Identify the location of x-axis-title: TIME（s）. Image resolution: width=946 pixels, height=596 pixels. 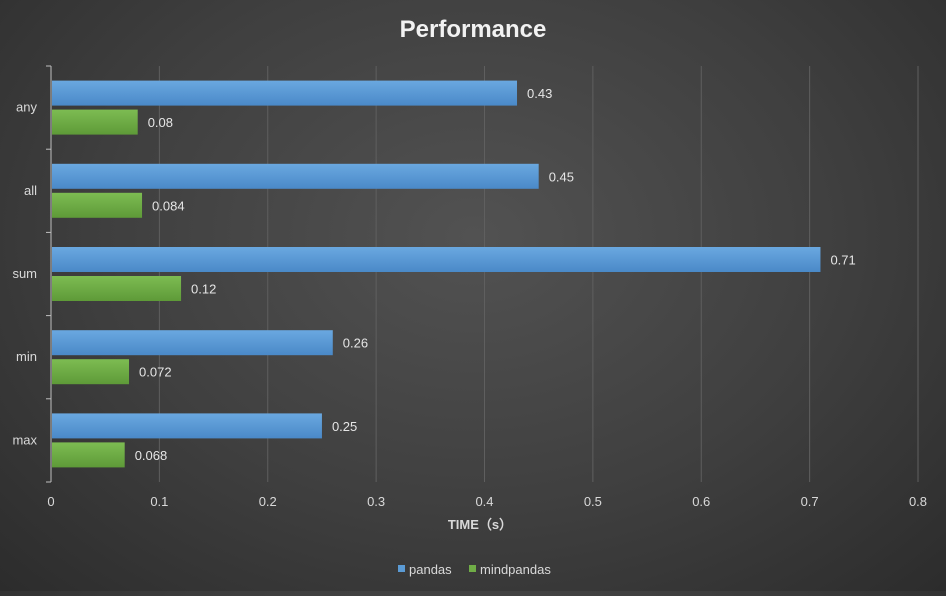
(480, 524).